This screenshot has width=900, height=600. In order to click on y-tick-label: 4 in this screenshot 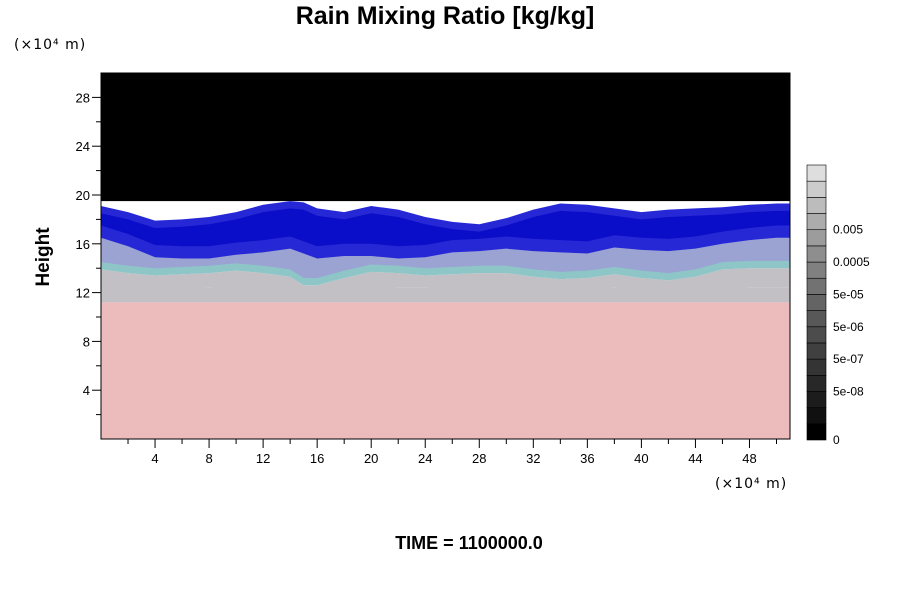, I will do `click(86, 390)`.